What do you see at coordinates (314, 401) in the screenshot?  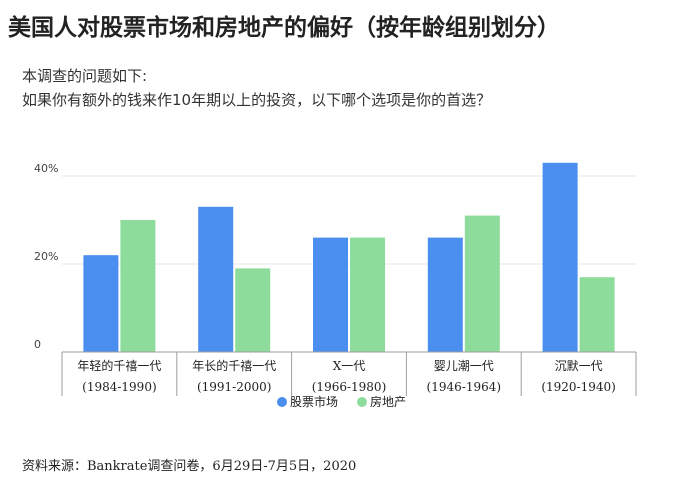 I see `legend-label: 股票市场` at bounding box center [314, 401].